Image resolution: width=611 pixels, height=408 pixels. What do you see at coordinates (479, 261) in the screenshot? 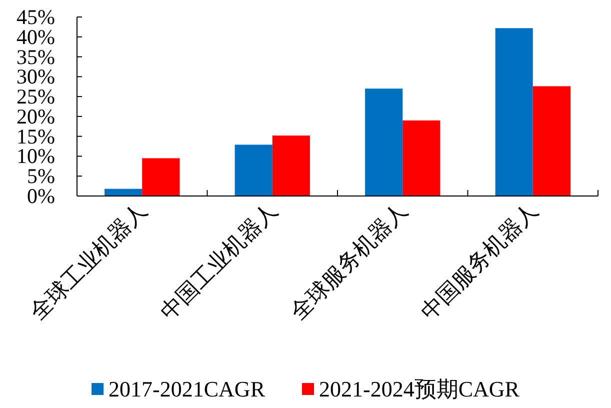
I see `x-tick-label: 中国服务机器人` at bounding box center [479, 261].